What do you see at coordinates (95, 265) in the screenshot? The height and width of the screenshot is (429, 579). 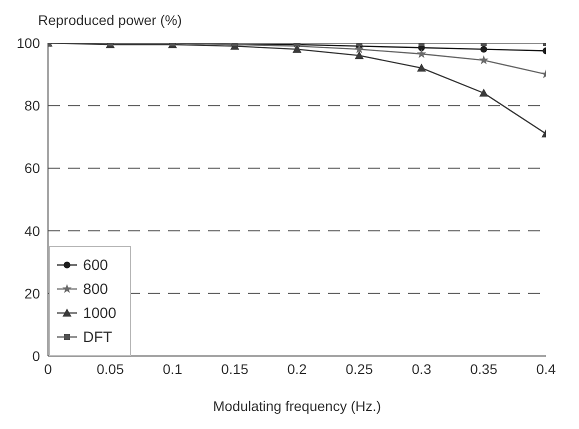 I see `legend-label: 600` at bounding box center [95, 265].